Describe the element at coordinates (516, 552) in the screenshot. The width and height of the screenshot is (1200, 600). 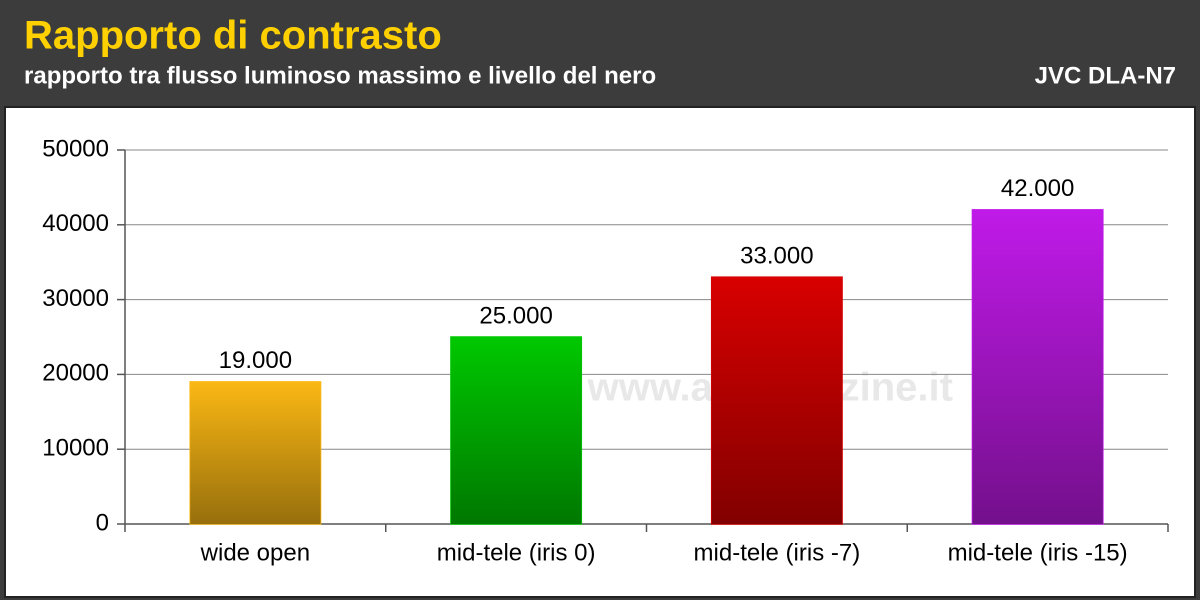
I see `x-tick-label: mid-tele (iris 0)` at that location.